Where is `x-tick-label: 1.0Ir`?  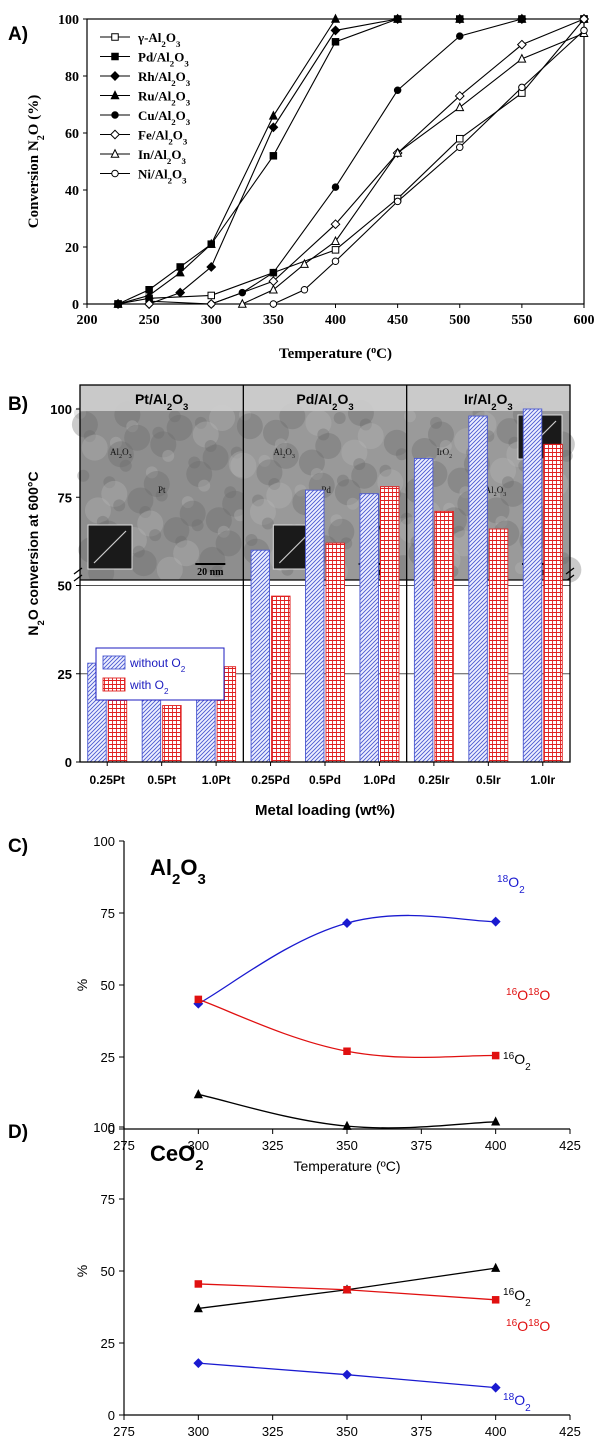 x-tick-label: 1.0Ir is located at coordinates (542, 780).